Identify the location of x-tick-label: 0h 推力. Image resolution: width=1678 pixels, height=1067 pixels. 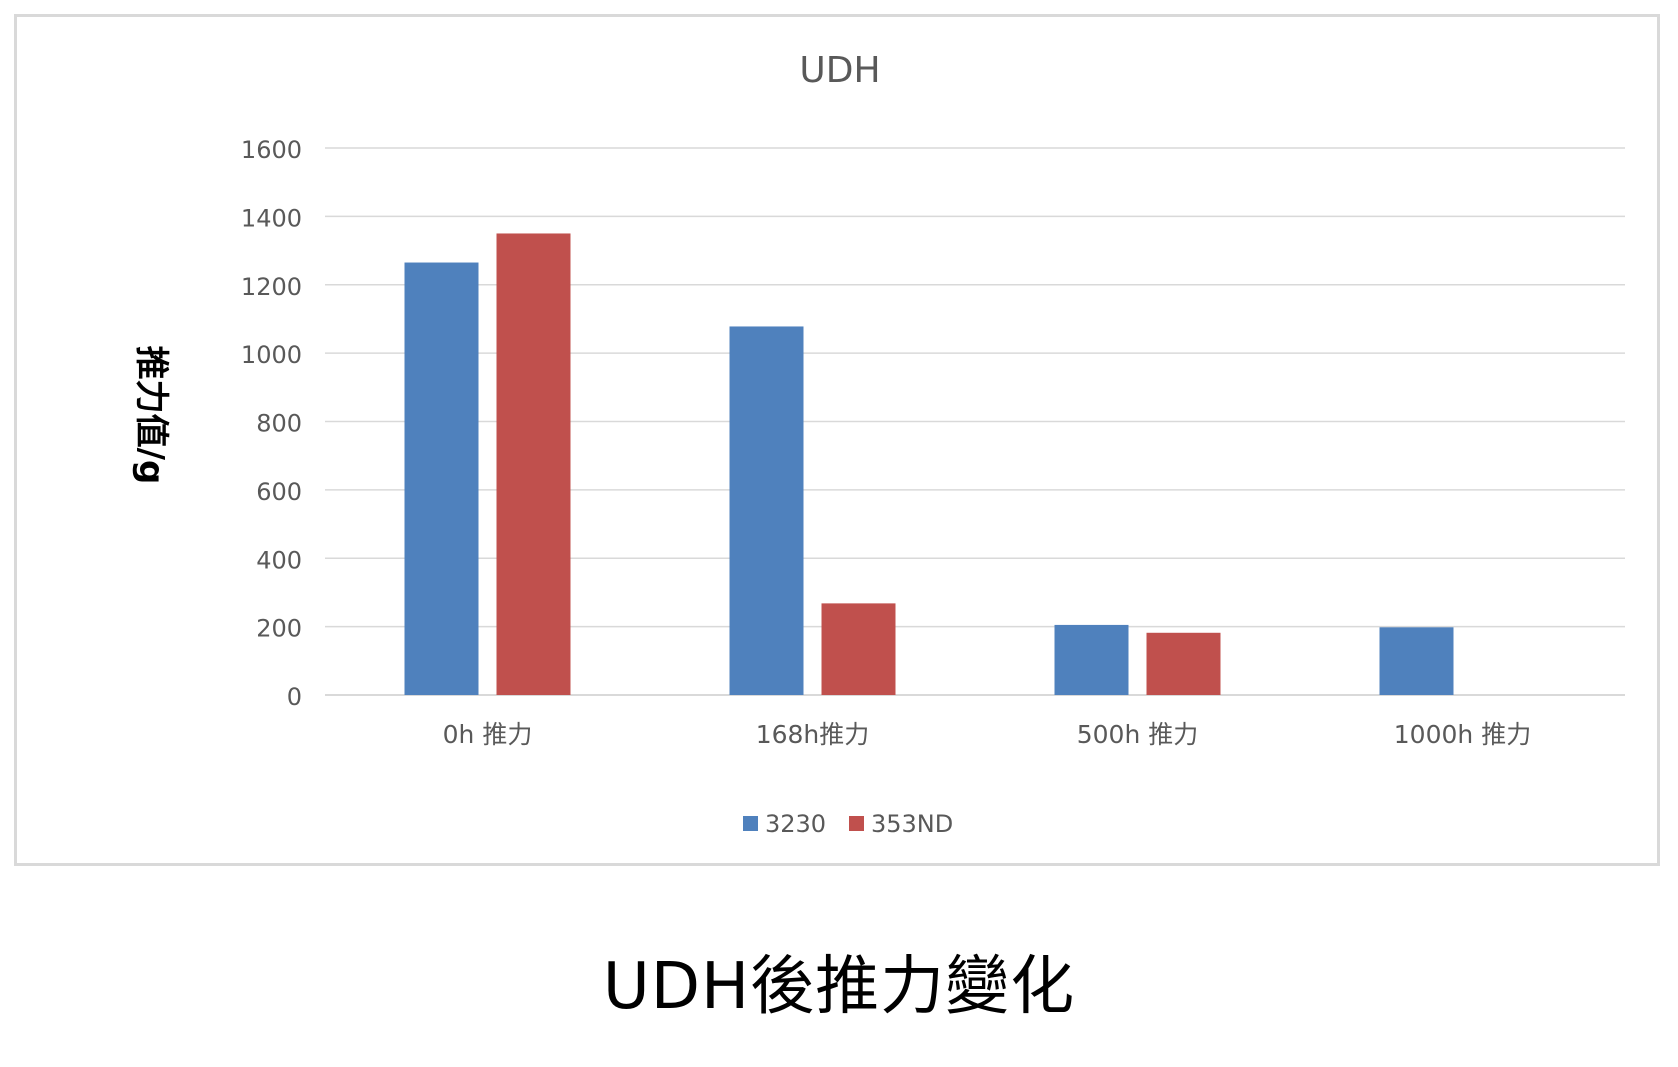
(488, 734).